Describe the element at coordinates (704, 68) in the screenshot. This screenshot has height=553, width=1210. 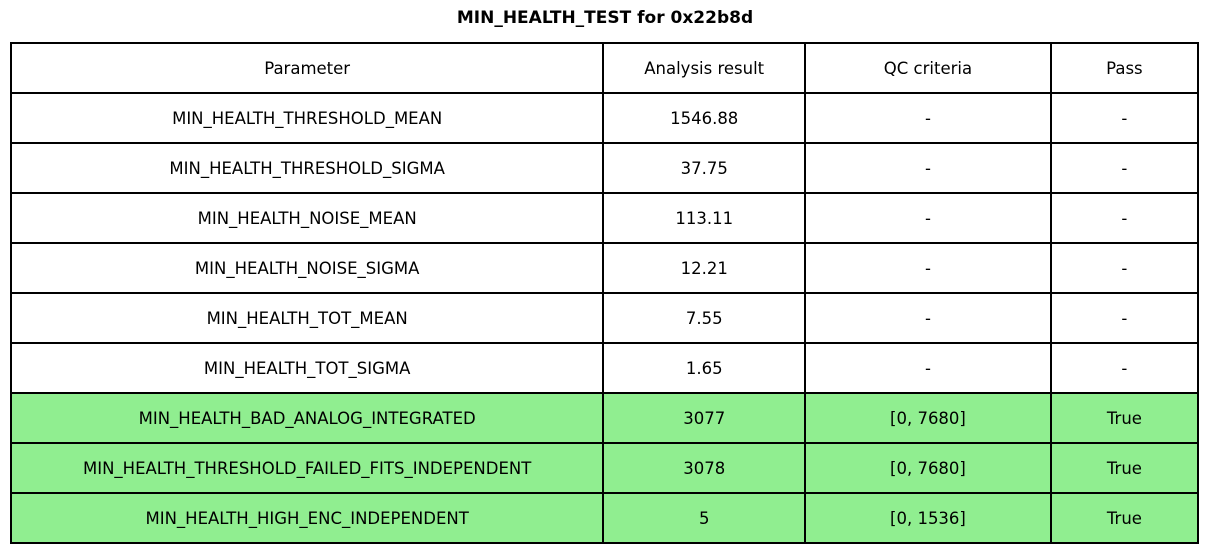
I see `column-header-analysis-result: Analysis result` at that location.